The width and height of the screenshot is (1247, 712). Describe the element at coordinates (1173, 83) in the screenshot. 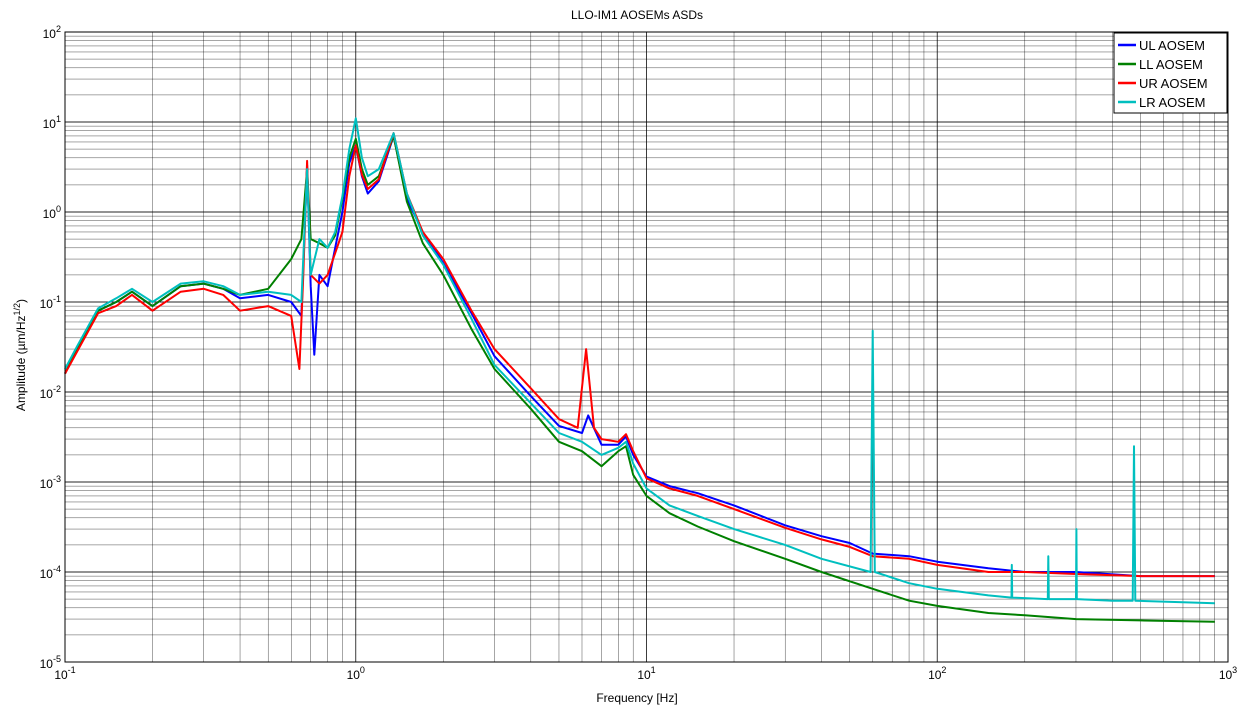

I see `legend-label: UR AOSEM` at that location.